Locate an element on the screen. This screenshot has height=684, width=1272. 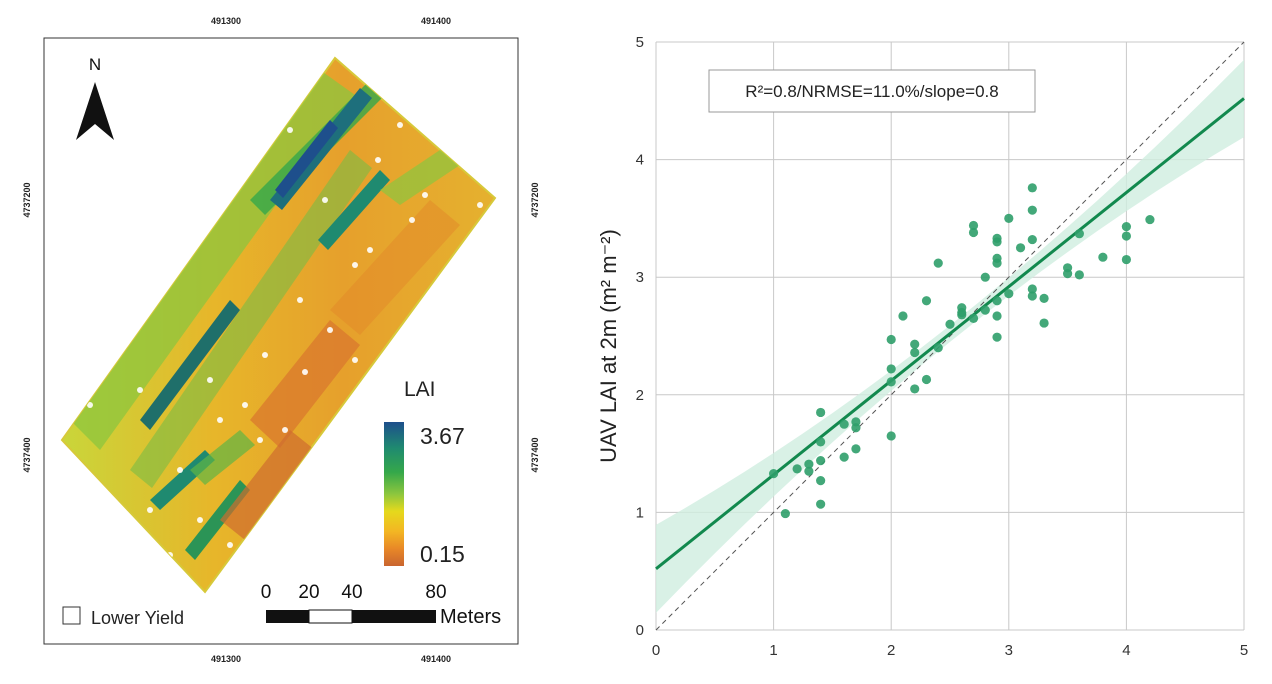
points-layer is located at coordinates (962, 351).